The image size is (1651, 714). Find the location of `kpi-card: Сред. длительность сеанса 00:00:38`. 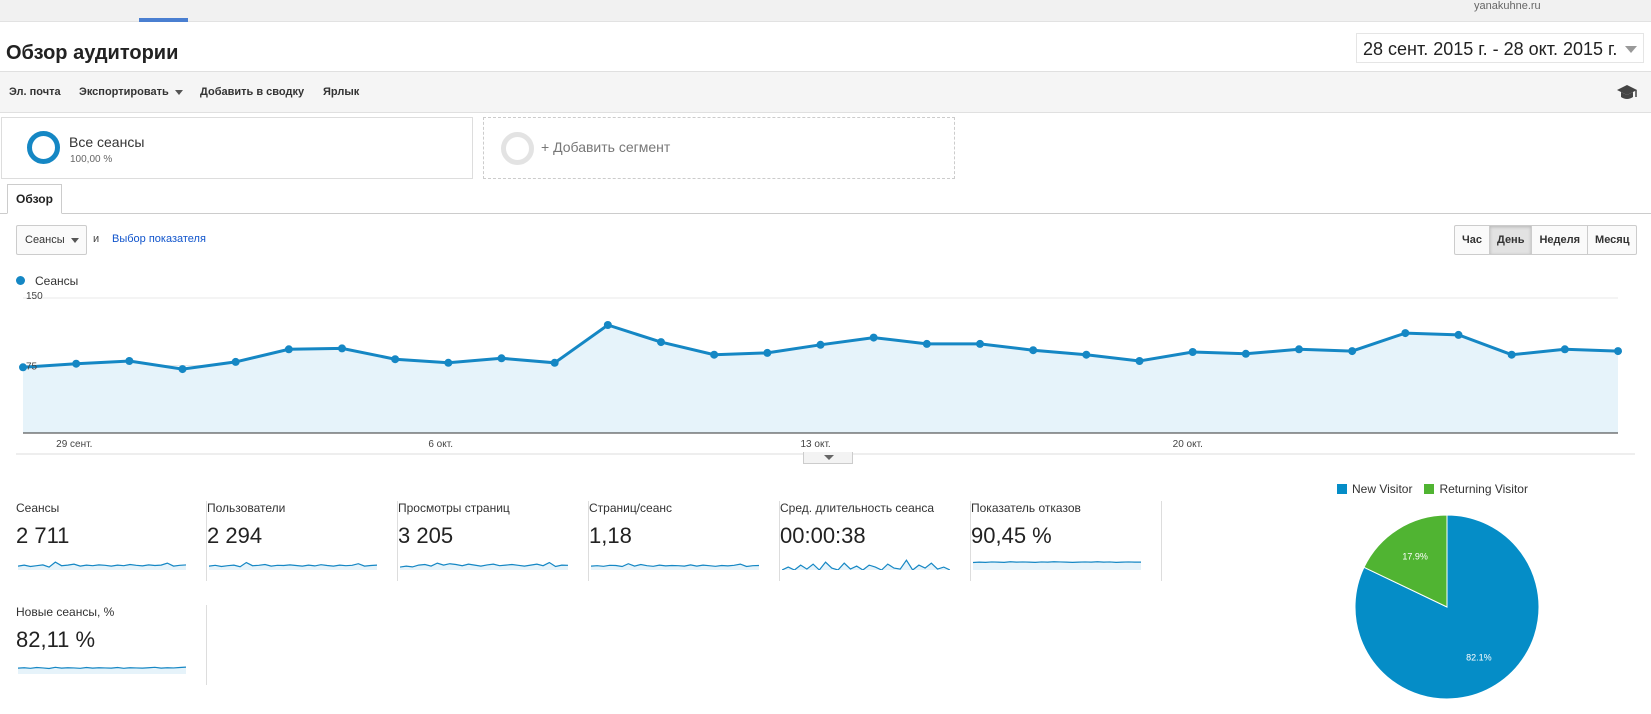

kpi-card: Сред. длительность сеанса 00:00:38 is located at coordinates (875, 541).